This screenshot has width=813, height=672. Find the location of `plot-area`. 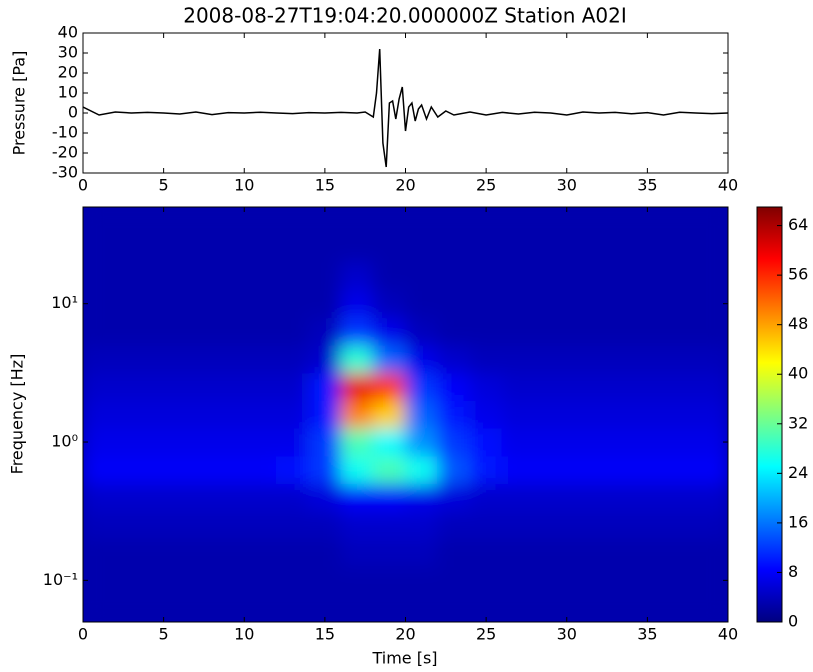

plot-area is located at coordinates (405, 108).